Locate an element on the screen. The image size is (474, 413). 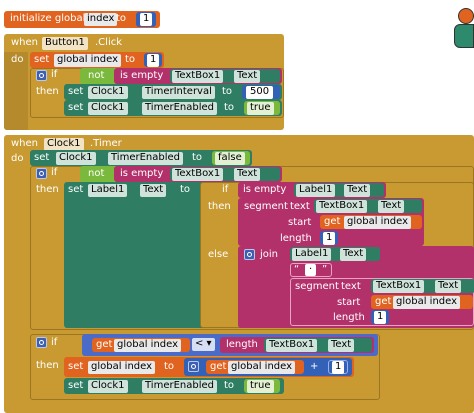
then-label: then is located at coordinates (219, 206).